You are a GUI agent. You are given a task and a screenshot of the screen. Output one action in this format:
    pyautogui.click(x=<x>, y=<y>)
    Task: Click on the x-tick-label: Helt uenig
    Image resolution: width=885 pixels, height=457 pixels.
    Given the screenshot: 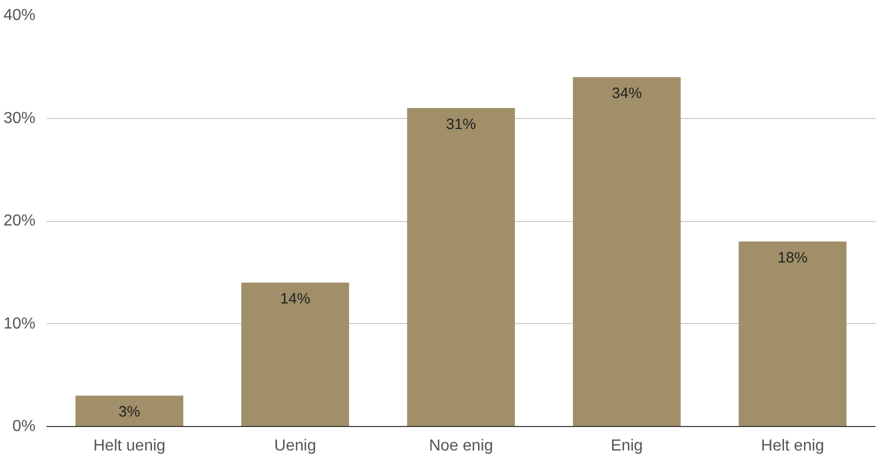 What is the action you would take?
    pyautogui.click(x=129, y=446)
    